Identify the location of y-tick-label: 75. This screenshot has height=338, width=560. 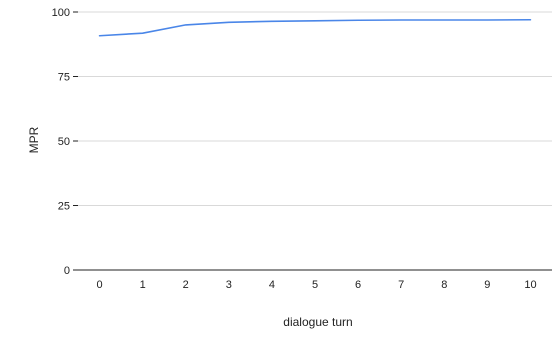
(64, 78).